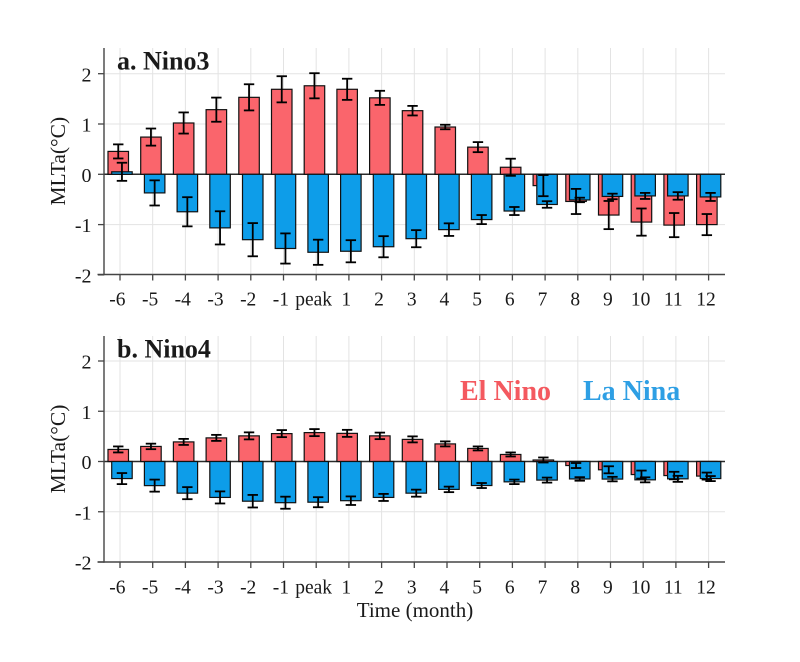  I want to click on svg-text: b. Nino4, so click(164, 349).